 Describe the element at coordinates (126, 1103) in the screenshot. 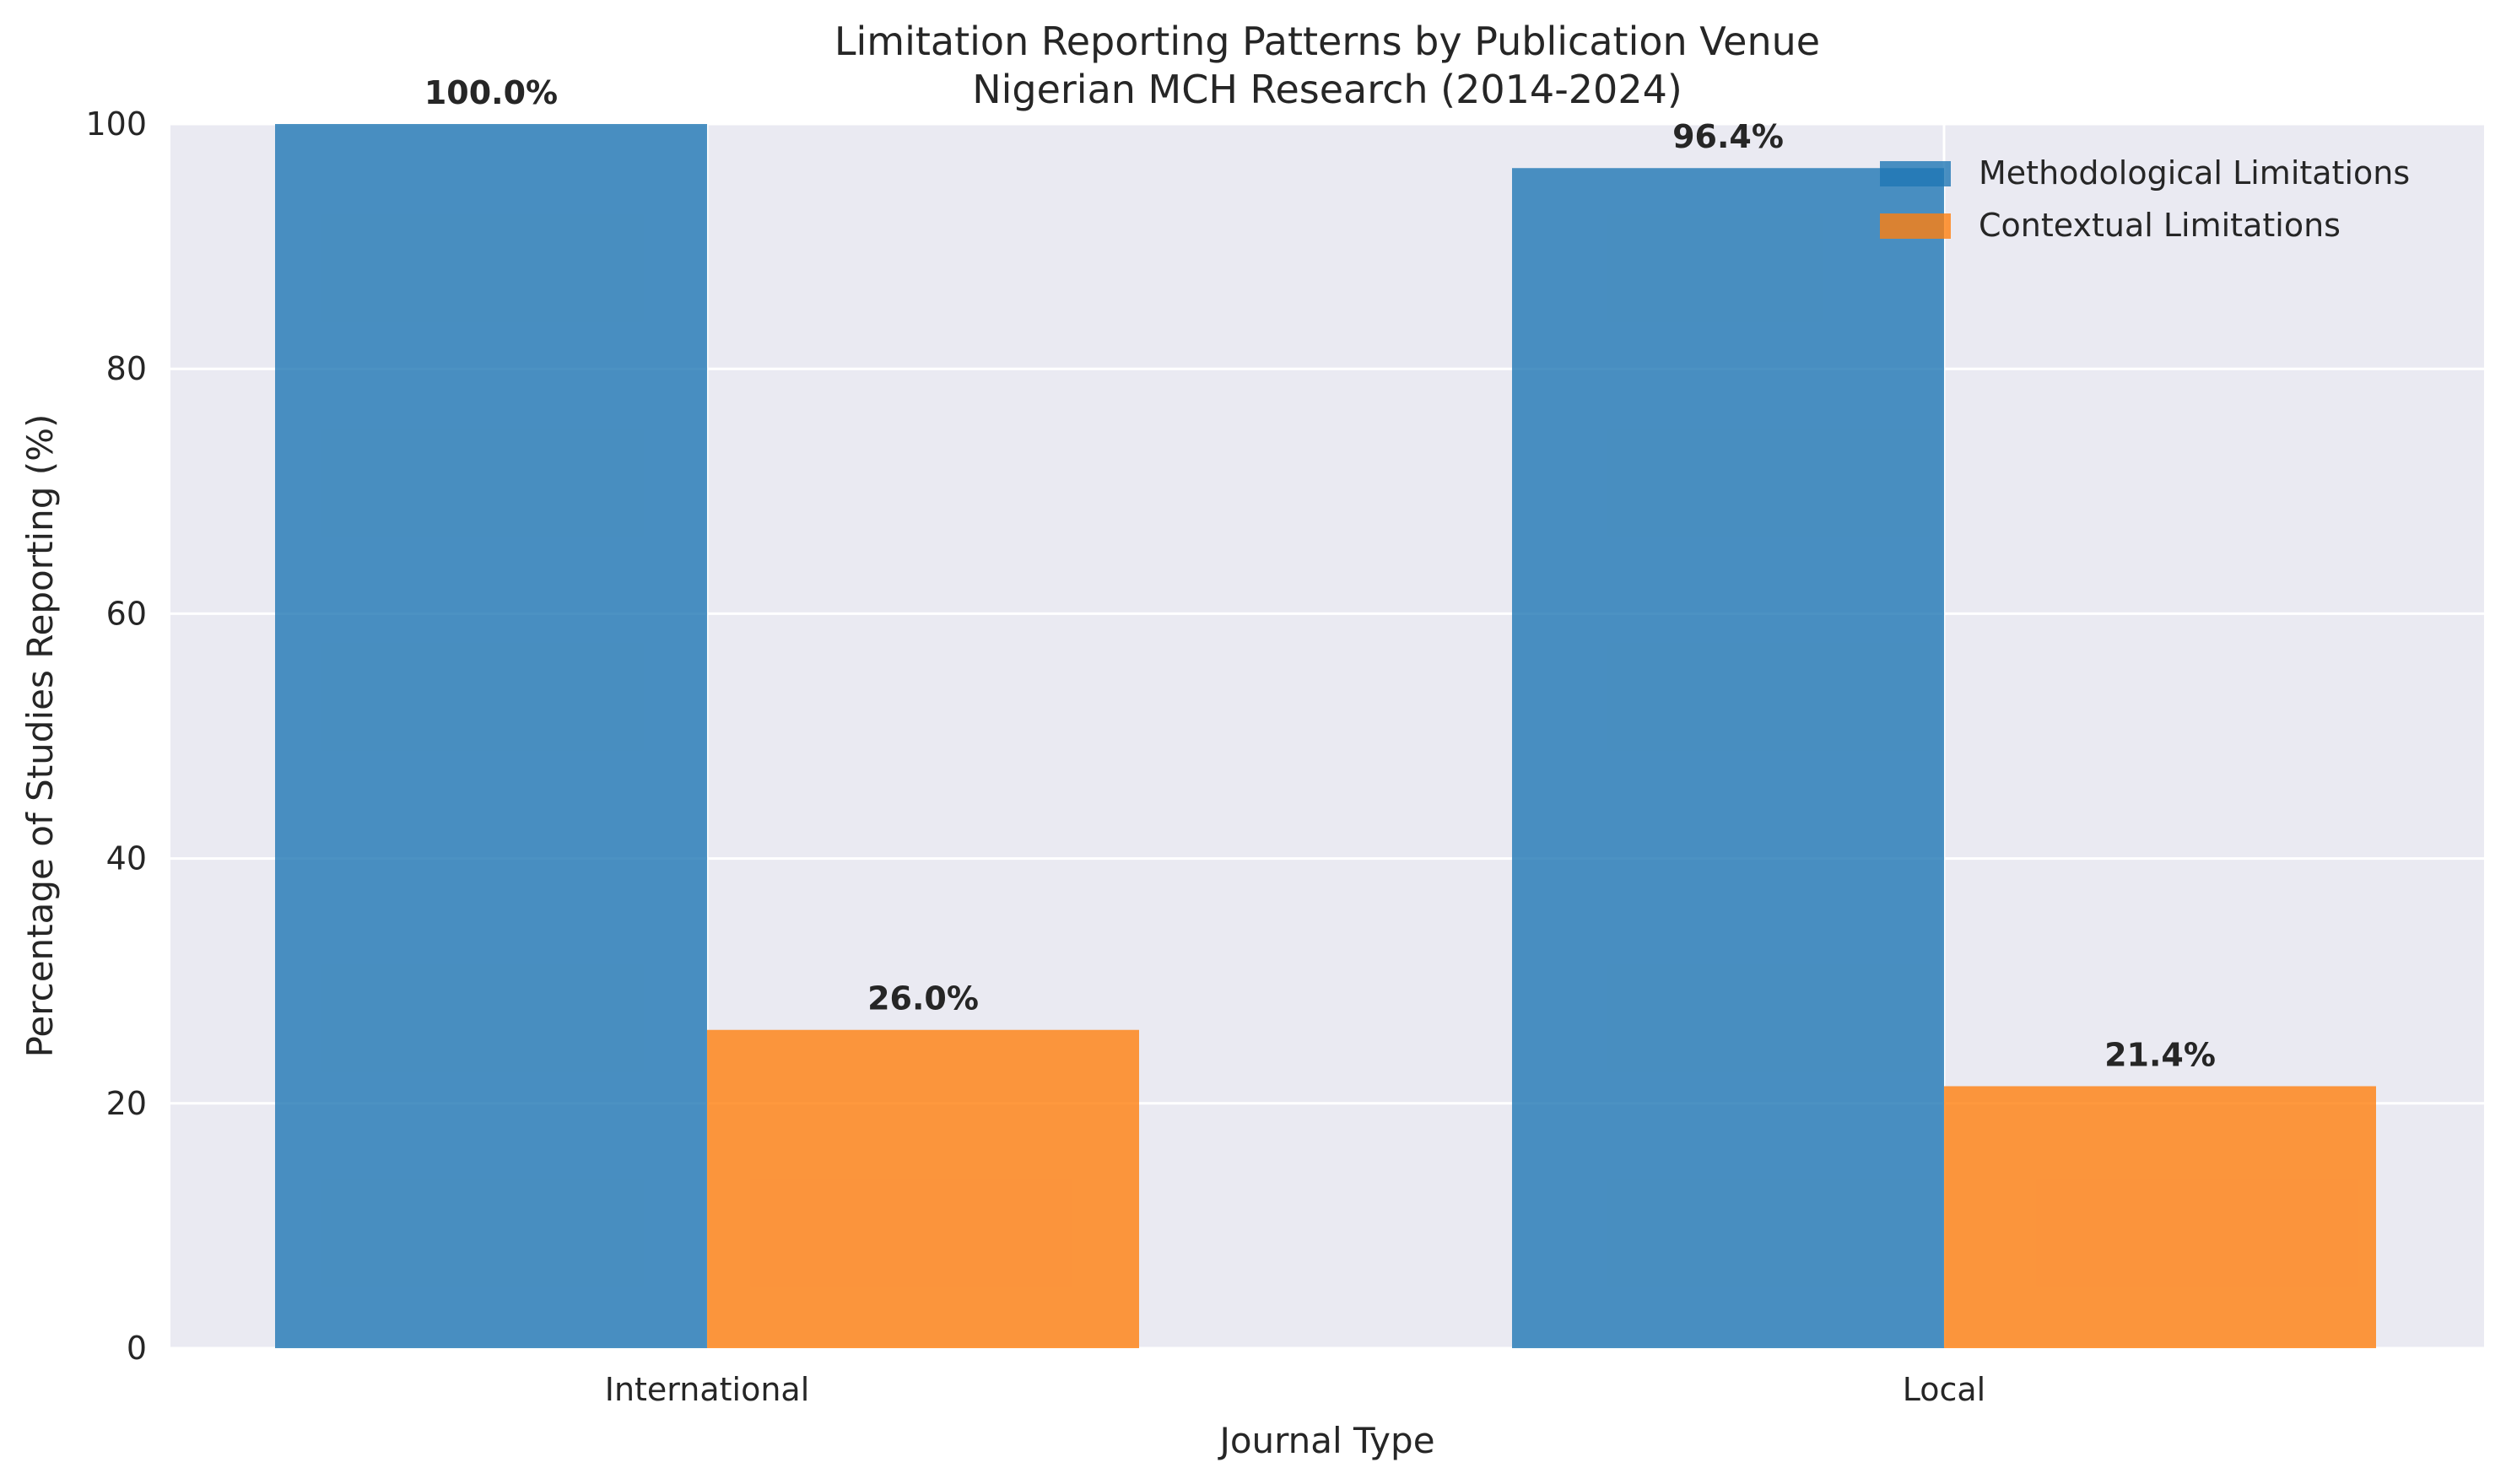

I see `y-tick-label: 20` at that location.